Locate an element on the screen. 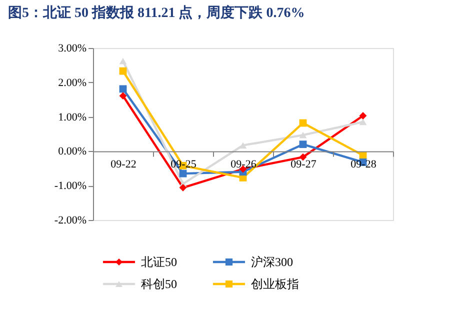  y-tick-label: 3.00% is located at coordinates (72, 48).